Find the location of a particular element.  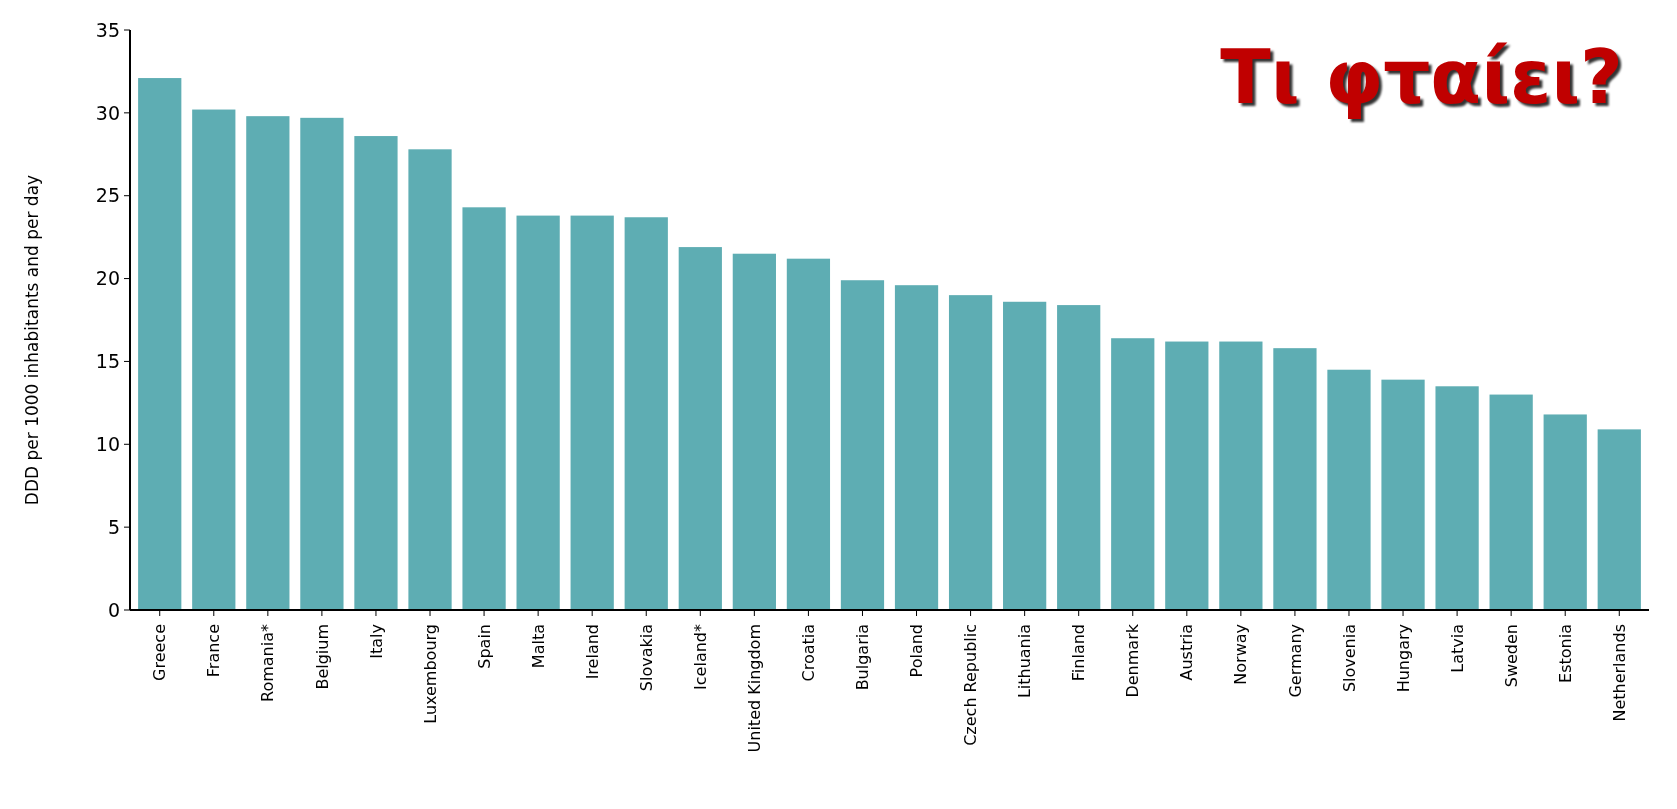

x-tick-label: Italy is located at coordinates (376, 641).